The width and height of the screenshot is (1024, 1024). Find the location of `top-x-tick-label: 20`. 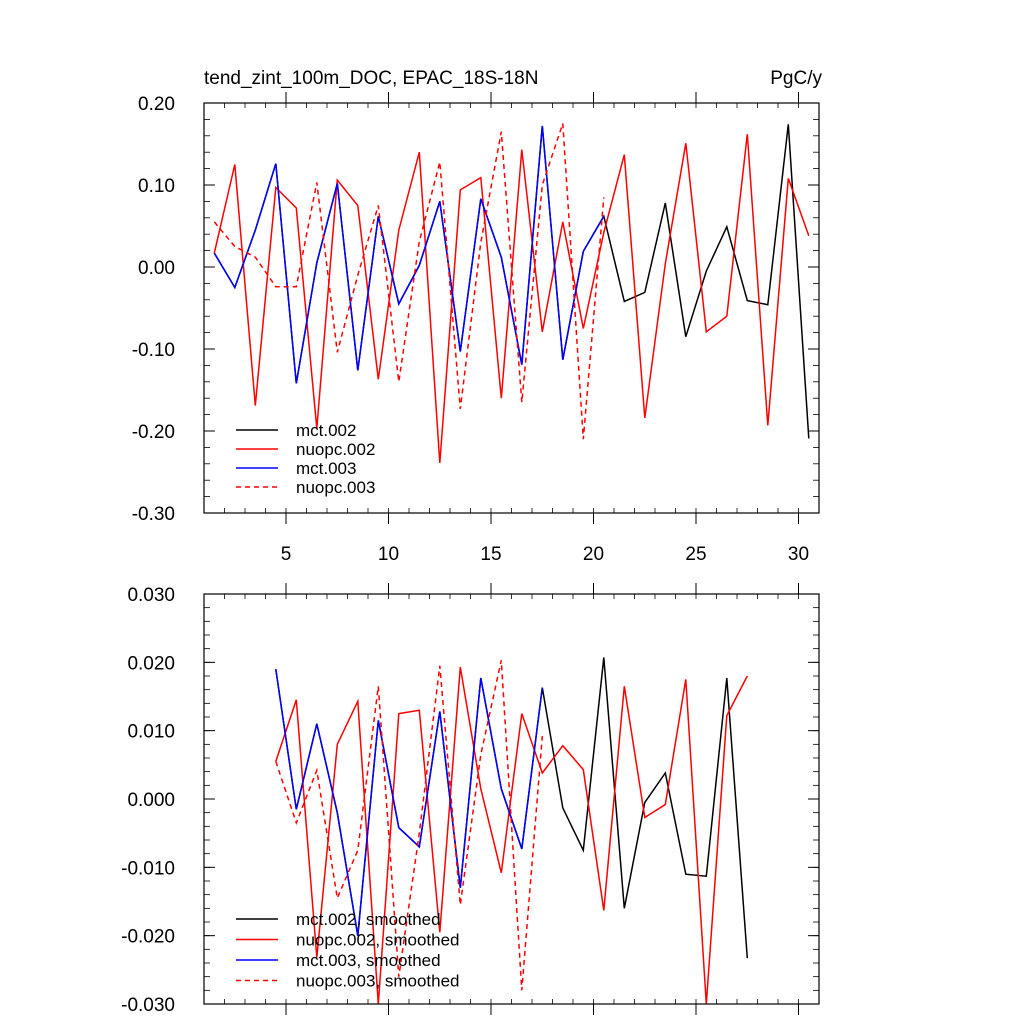

top-x-tick-label: 20 is located at coordinates (593, 554).